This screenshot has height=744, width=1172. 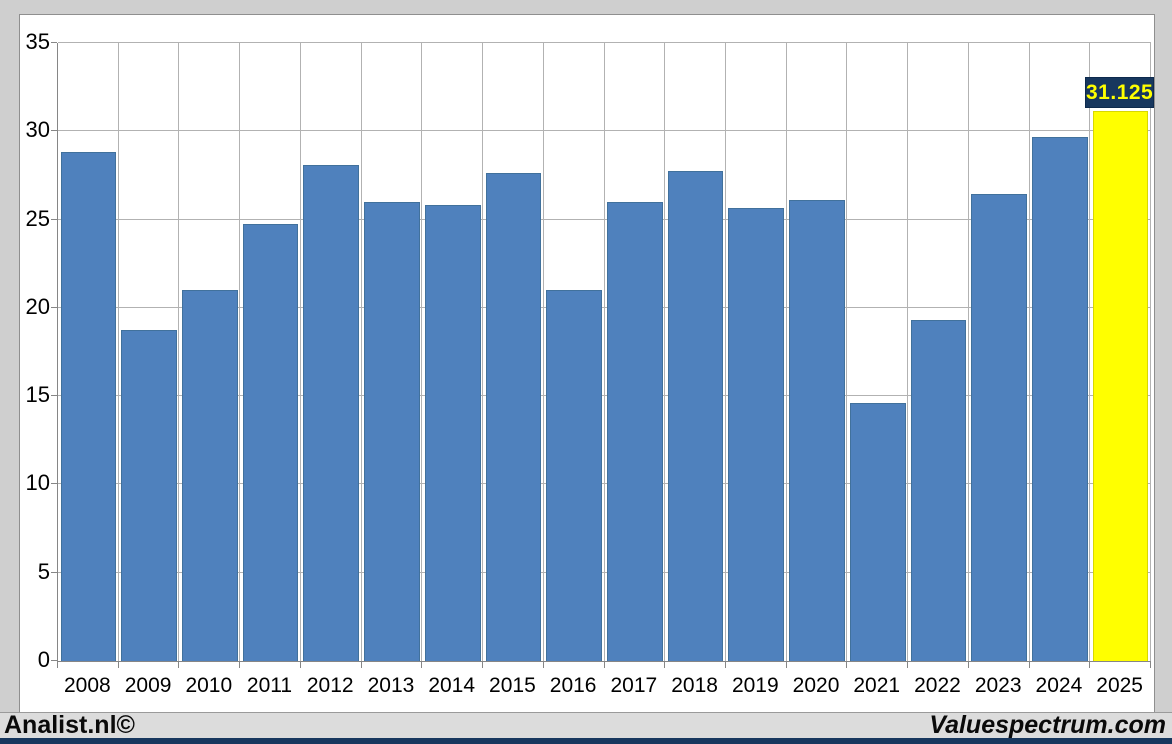 I want to click on value-callout-text: 31.125, so click(x=1120, y=92).